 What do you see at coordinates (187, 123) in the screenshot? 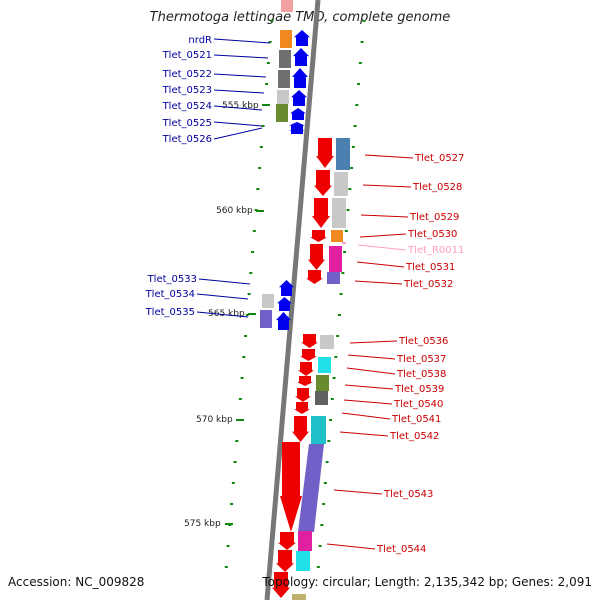
I see `gene-label-tlet-0525: Tlet_0525` at bounding box center [187, 123].